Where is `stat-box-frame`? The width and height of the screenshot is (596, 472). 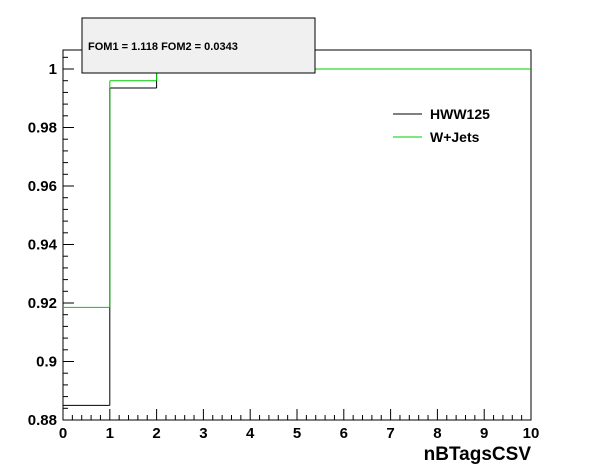
stat-box-frame is located at coordinates (198, 45).